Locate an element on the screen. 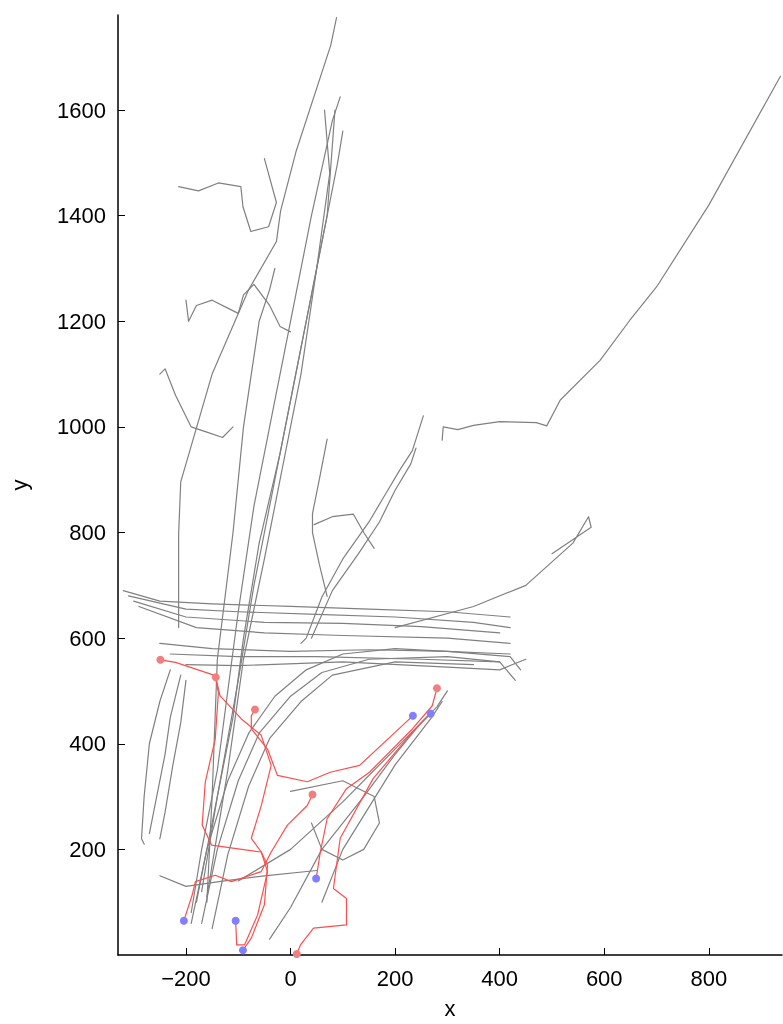 The width and height of the screenshot is (783, 1024). x-tick-label: 0 is located at coordinates (290, 978).